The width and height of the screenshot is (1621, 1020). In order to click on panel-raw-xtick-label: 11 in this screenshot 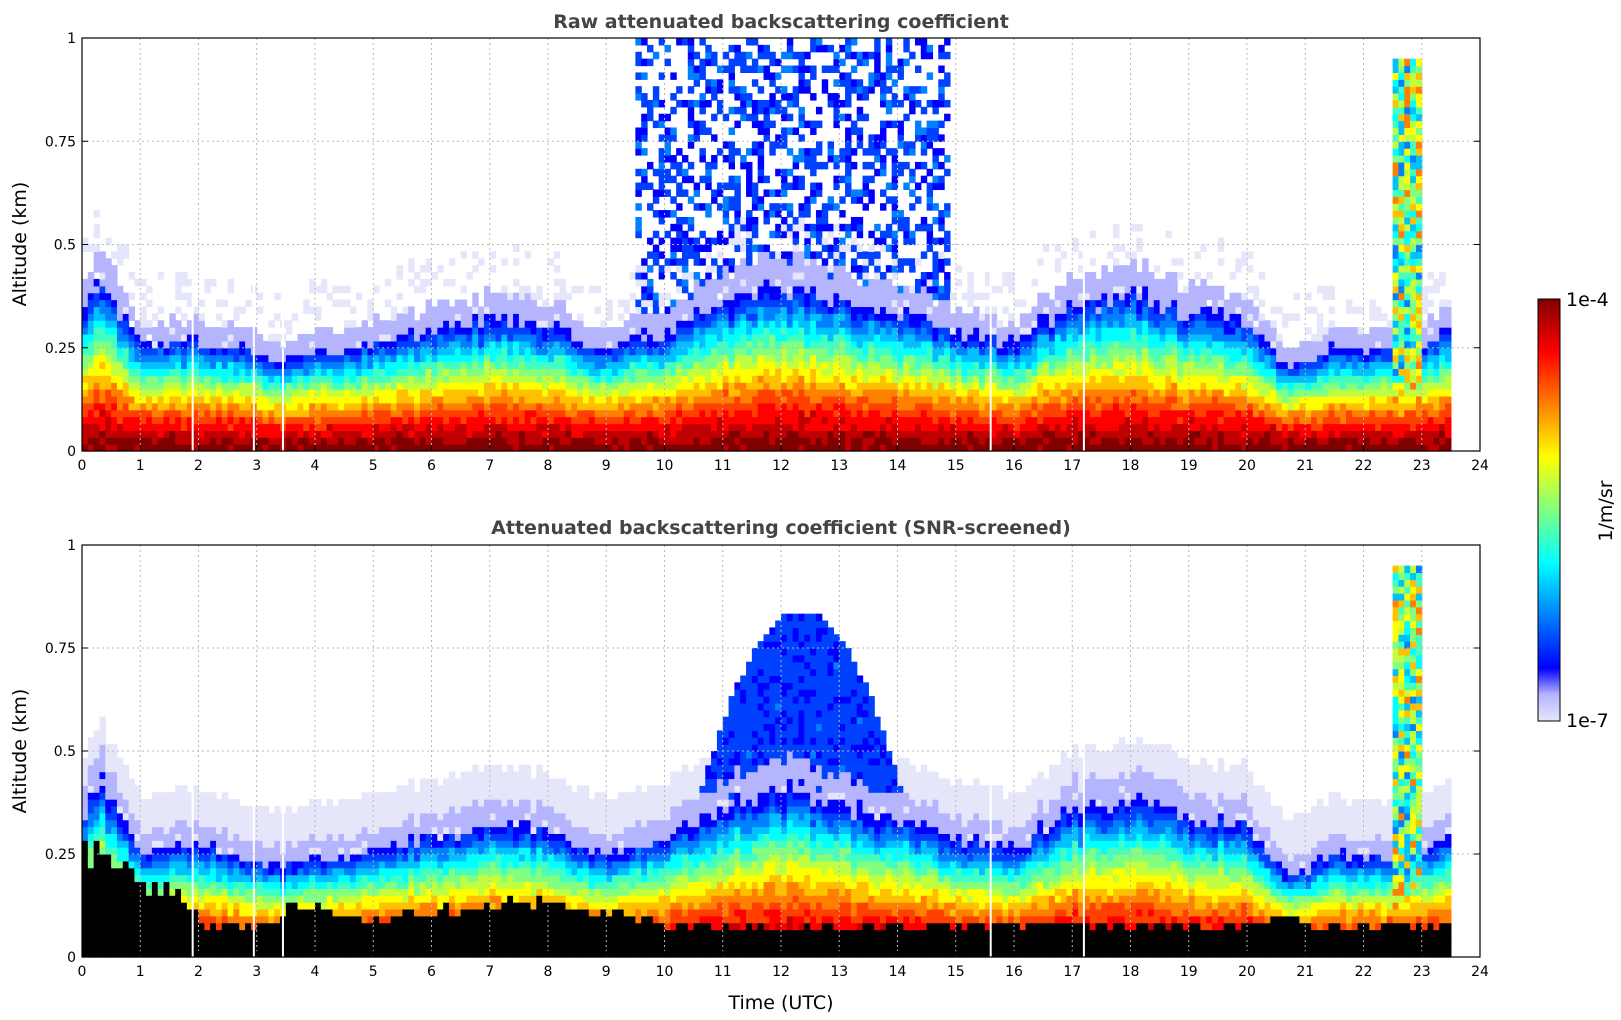, I will do `click(723, 466)`.